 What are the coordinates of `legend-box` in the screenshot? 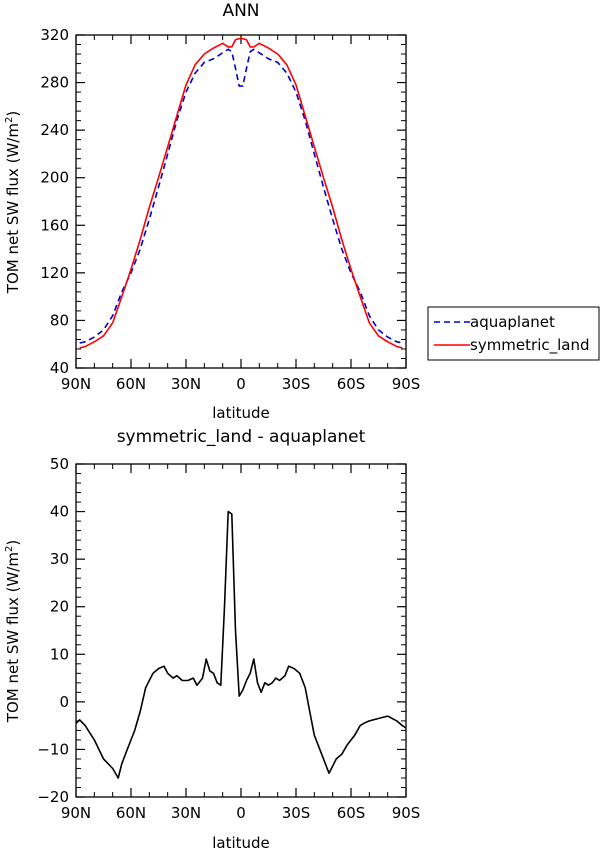 It's located at (513, 333).